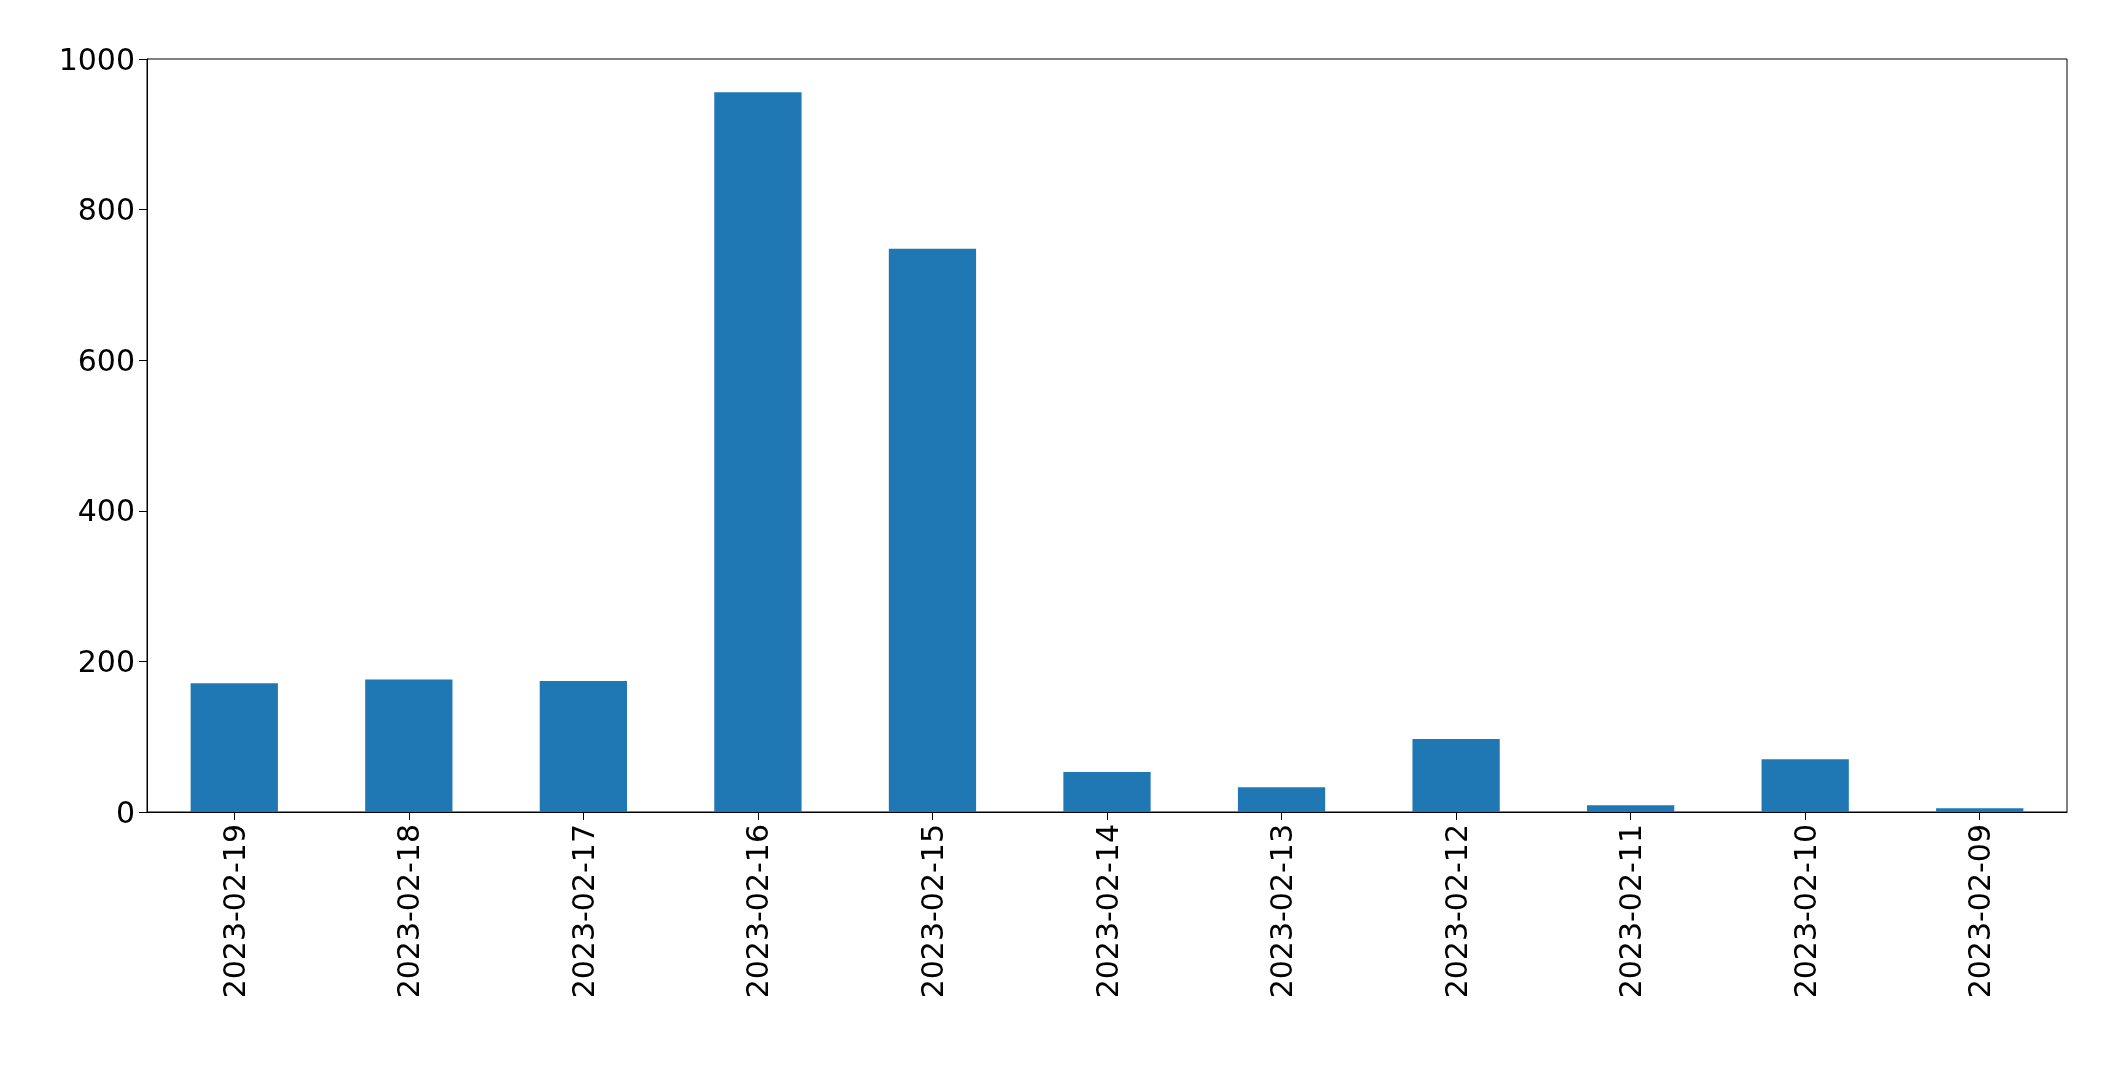 Image resolution: width=2115 pixels, height=1072 pixels. What do you see at coordinates (125, 812) in the screenshot?
I see `y-tick-label: 0` at bounding box center [125, 812].